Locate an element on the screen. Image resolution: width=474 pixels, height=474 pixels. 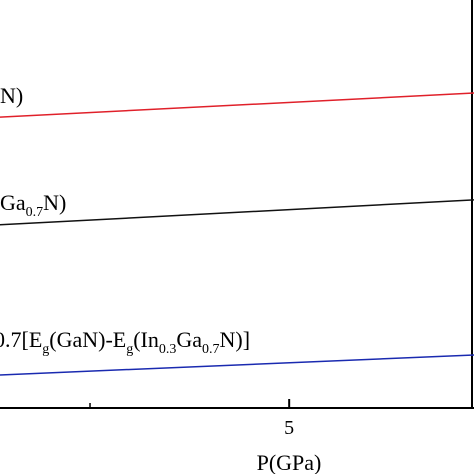
annotation-part: N)] is located at coordinates (235, 339).